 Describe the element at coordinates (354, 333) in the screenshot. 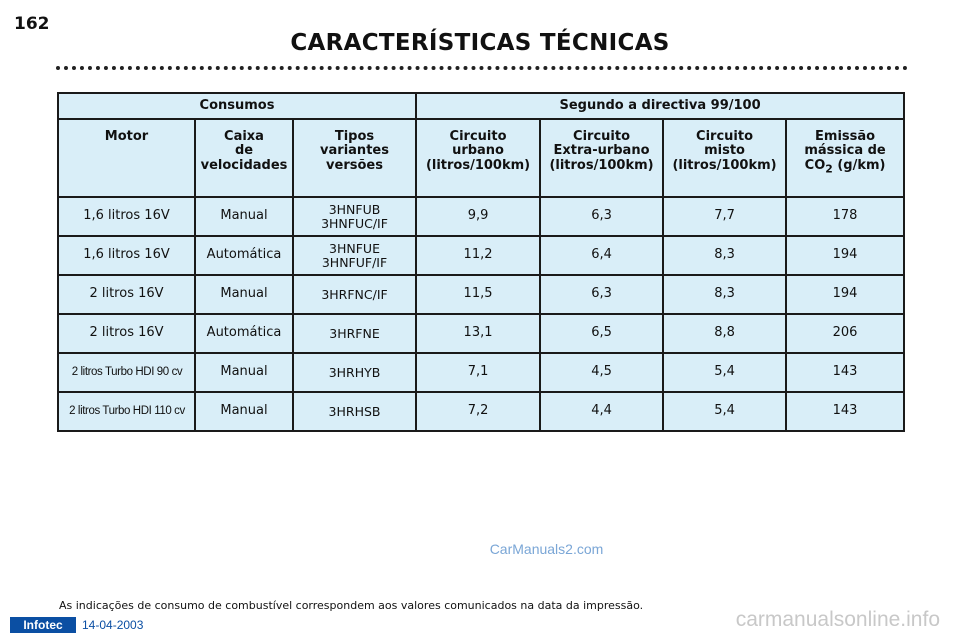

I see `cell-variant: 3HRFNE` at that location.